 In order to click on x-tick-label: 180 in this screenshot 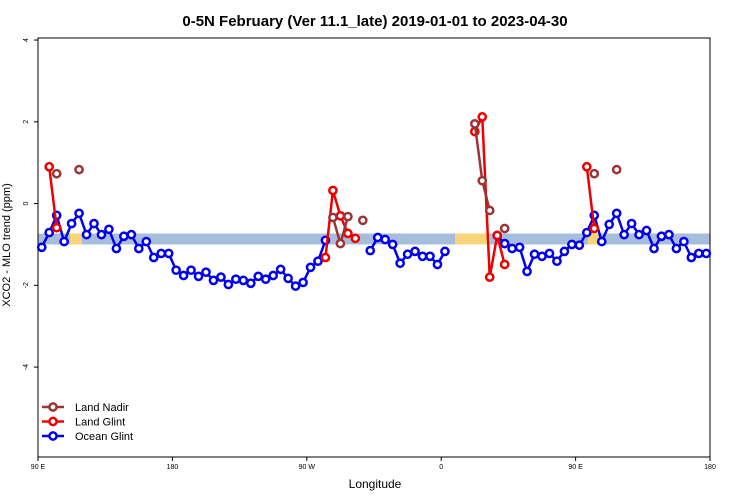, I will do `click(173, 467)`.